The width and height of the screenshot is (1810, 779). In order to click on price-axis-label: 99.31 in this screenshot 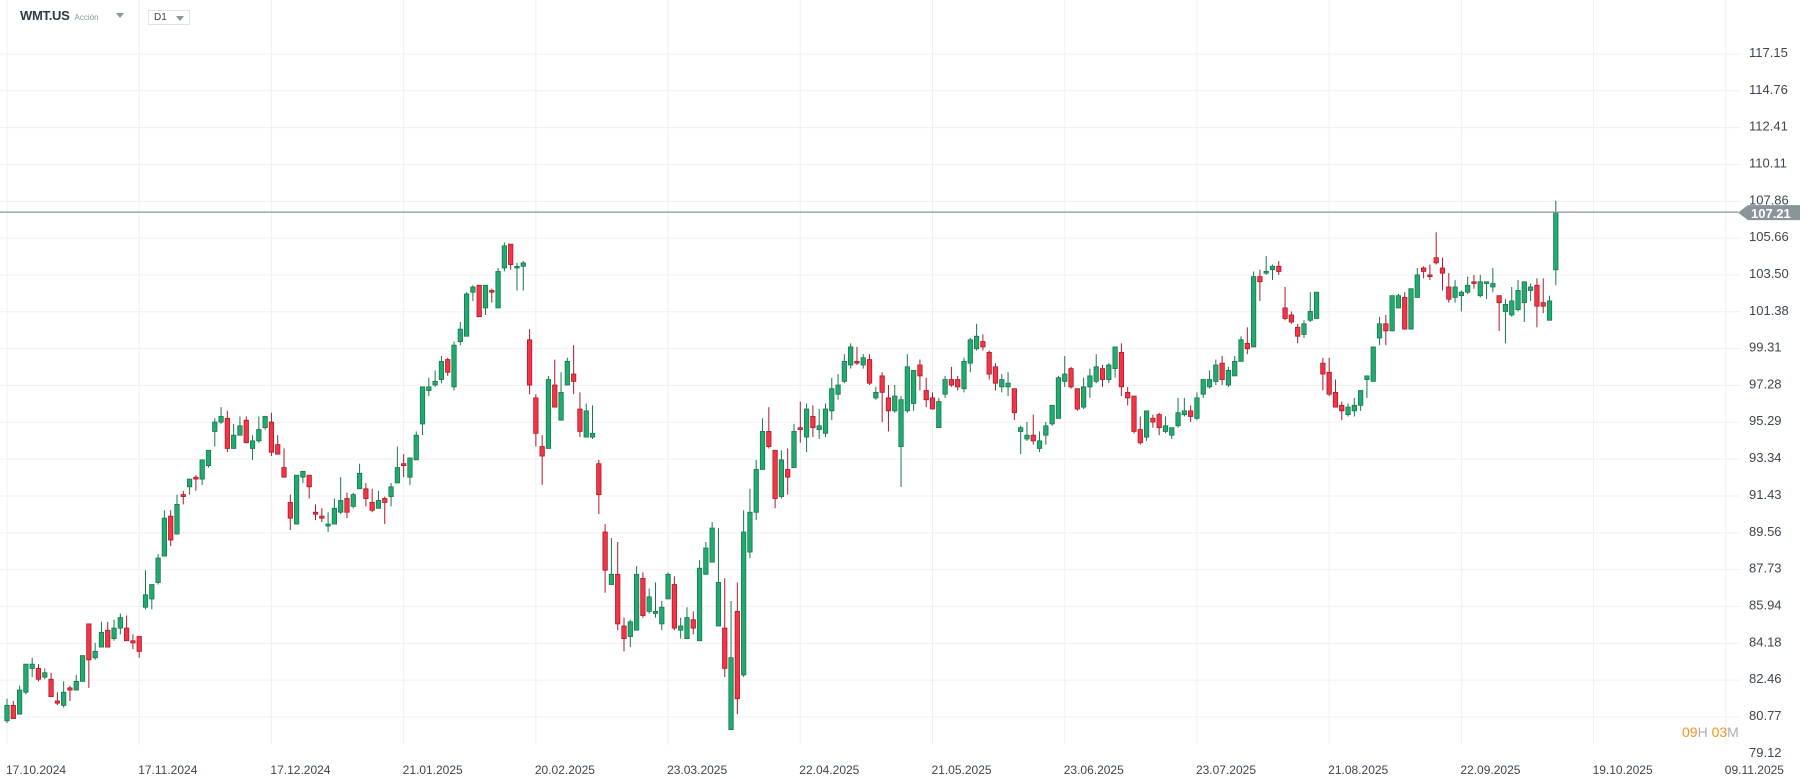, I will do `click(1765, 347)`.